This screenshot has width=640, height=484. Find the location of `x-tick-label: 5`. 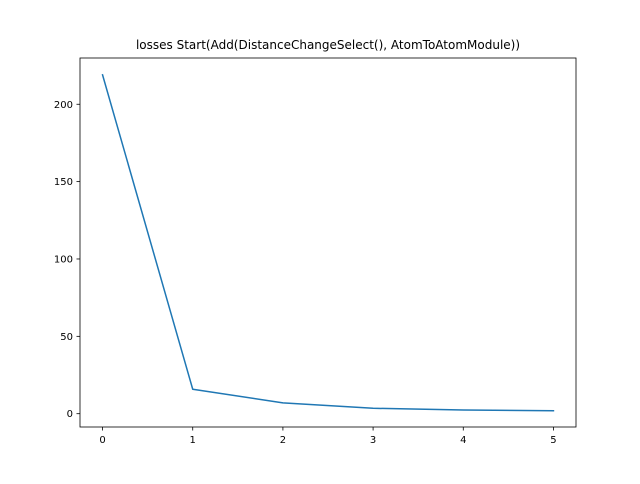

x-tick-label: 5 is located at coordinates (553, 440).